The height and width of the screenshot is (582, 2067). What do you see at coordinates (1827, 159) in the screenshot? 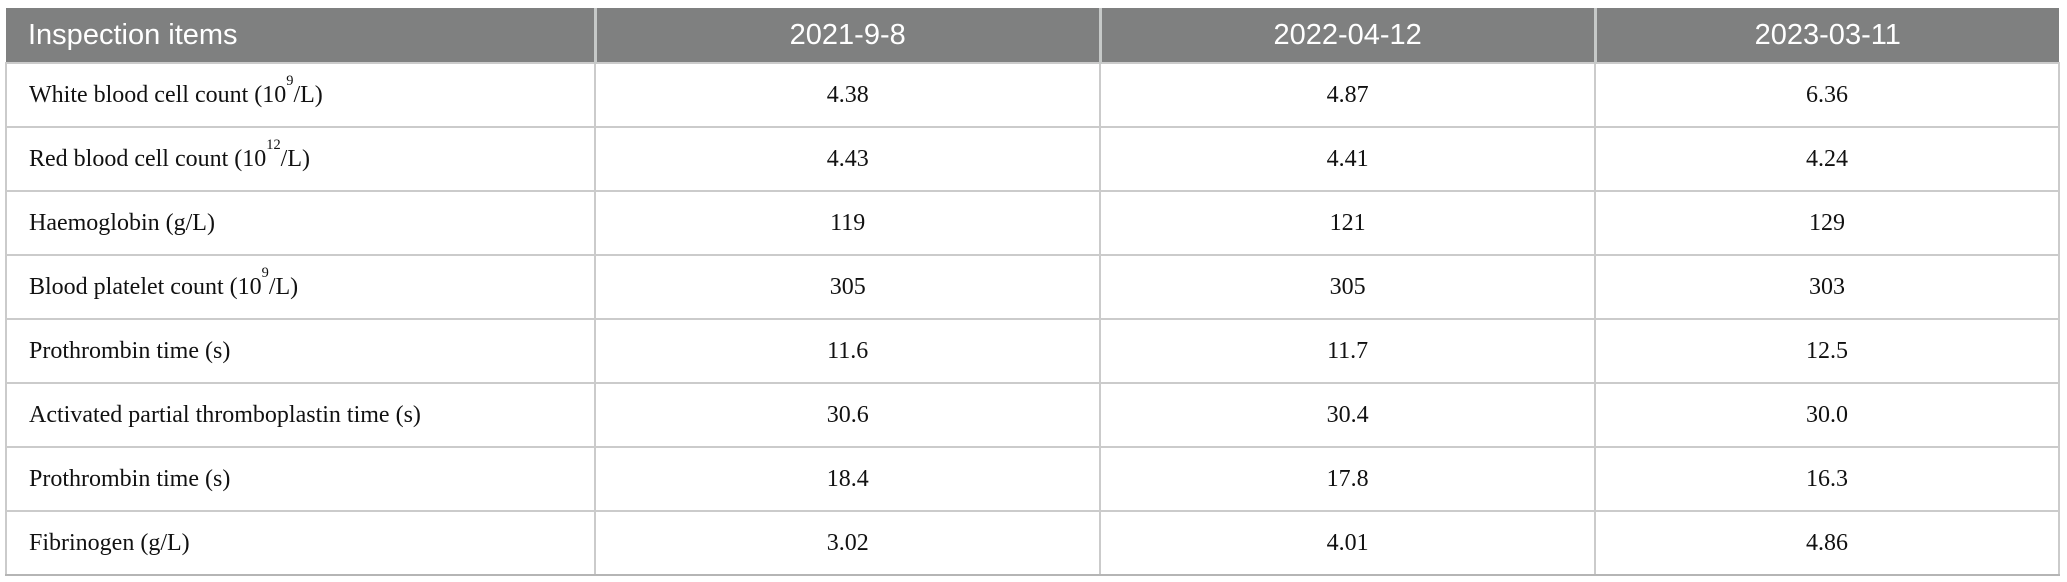
I see `value-cell: 4.24` at bounding box center [1827, 159].